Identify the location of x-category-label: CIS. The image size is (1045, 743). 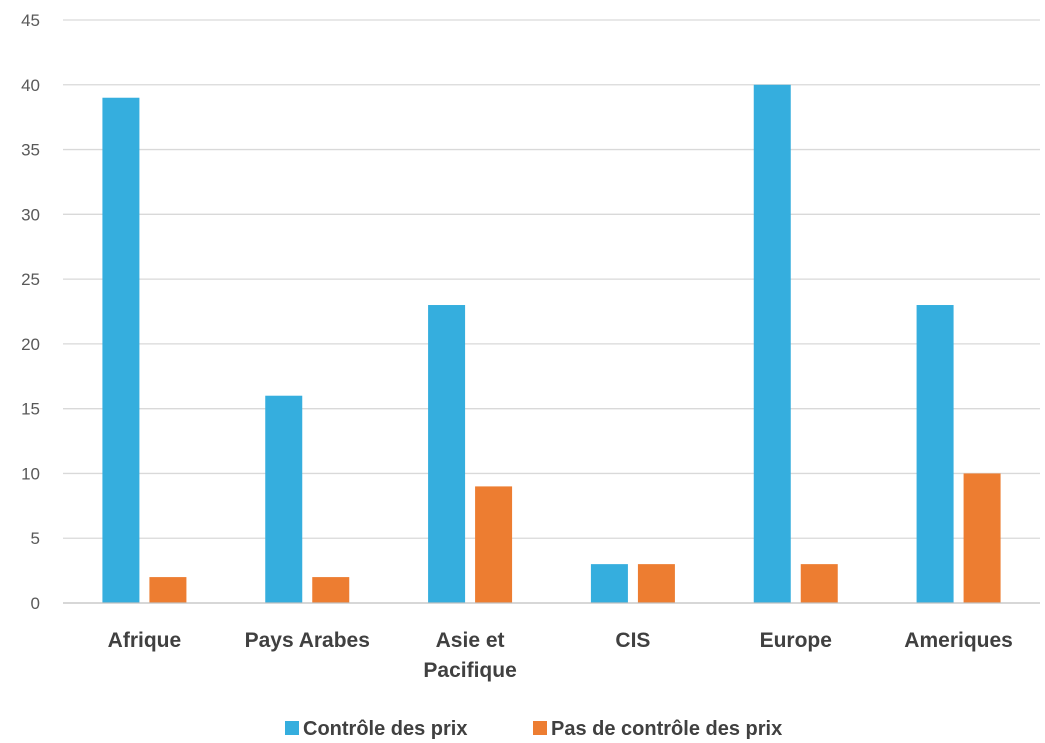
(632, 640).